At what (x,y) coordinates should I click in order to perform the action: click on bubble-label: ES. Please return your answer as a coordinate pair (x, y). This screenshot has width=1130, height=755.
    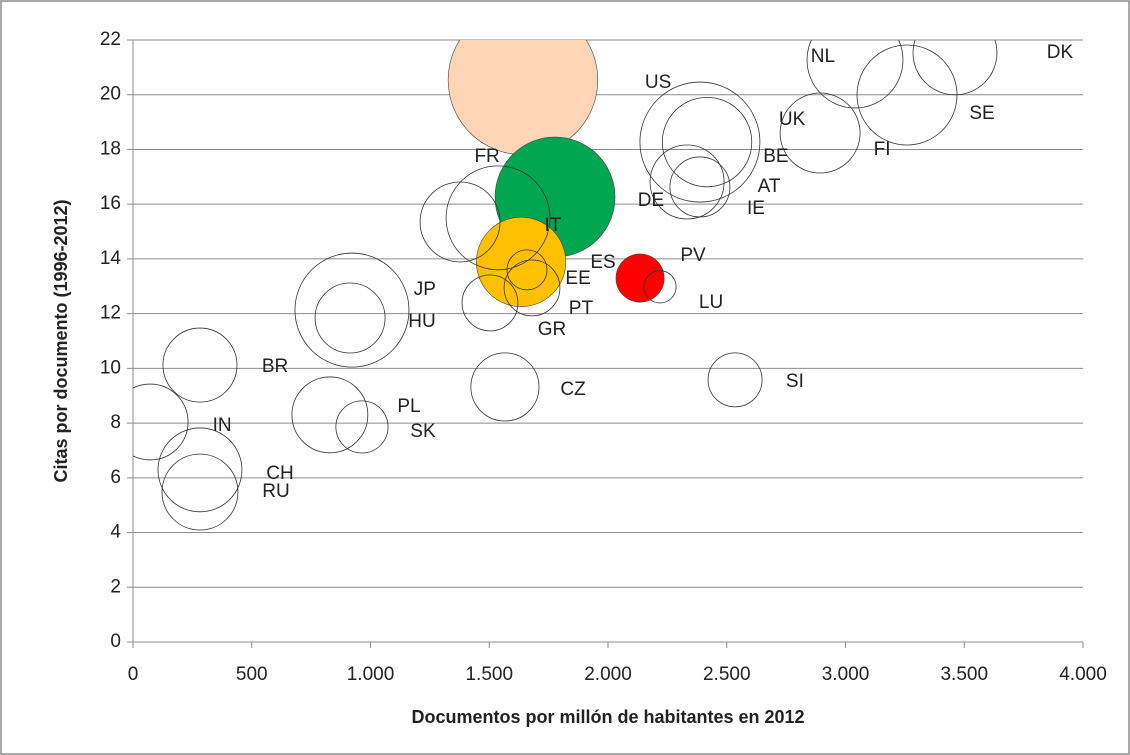
    Looking at the image, I should click on (602, 262).